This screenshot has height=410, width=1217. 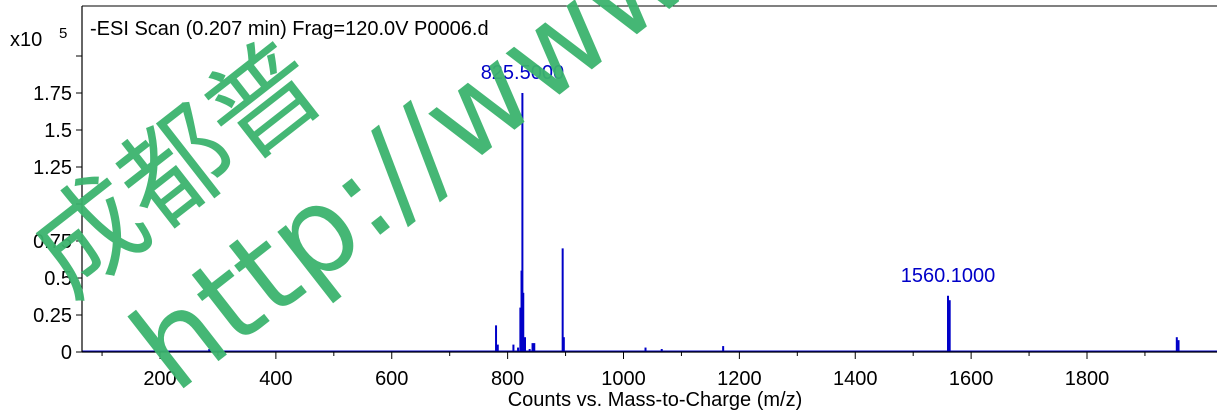 I want to click on peak-label: 825.5000, so click(x=522, y=73).